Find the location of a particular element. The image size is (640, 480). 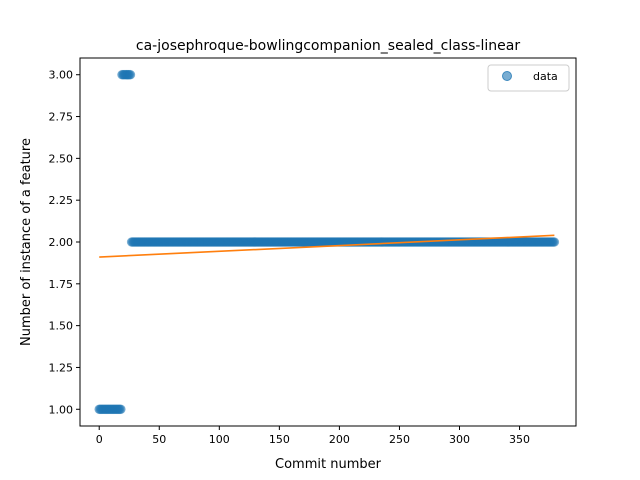

x-axis-label: Commit number is located at coordinates (328, 464).